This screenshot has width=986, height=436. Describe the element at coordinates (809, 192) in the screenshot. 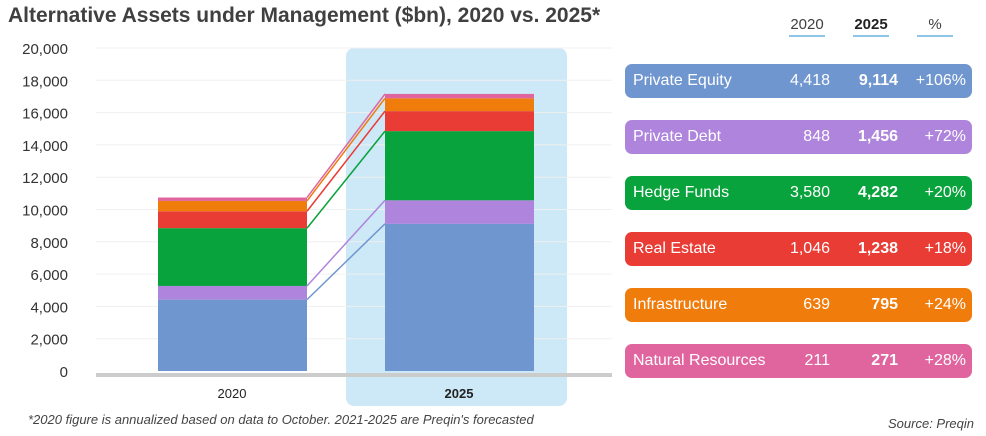

I see `value-2020: 3,580` at that location.